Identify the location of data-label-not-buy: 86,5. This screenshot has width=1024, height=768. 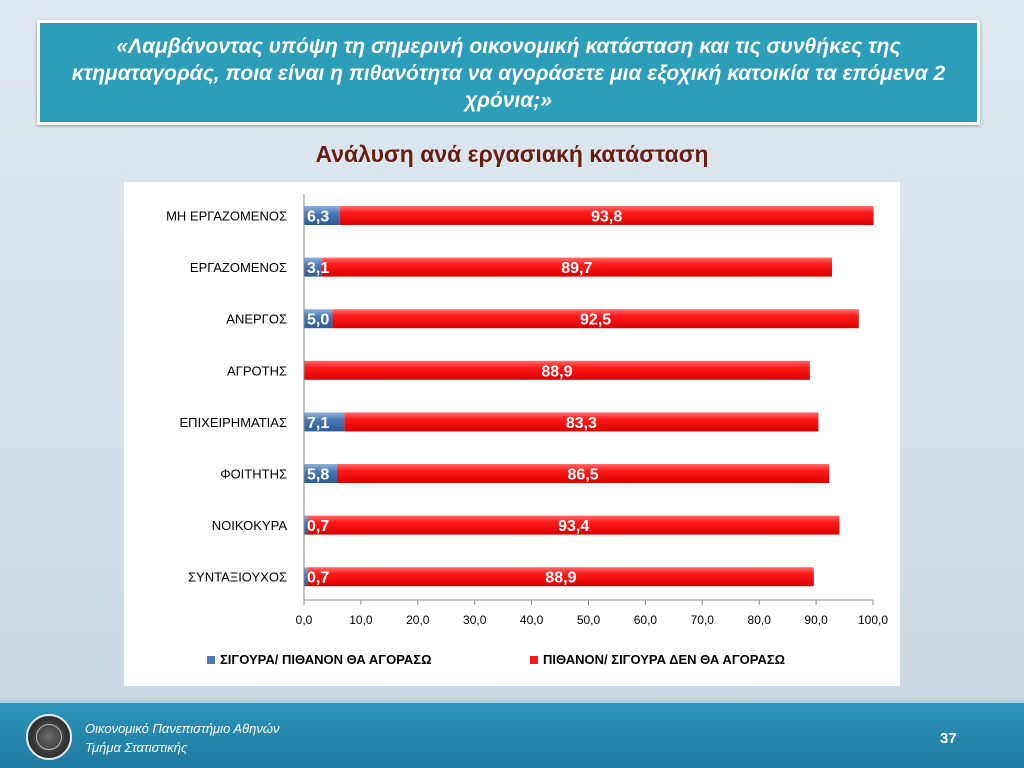
(583, 475).